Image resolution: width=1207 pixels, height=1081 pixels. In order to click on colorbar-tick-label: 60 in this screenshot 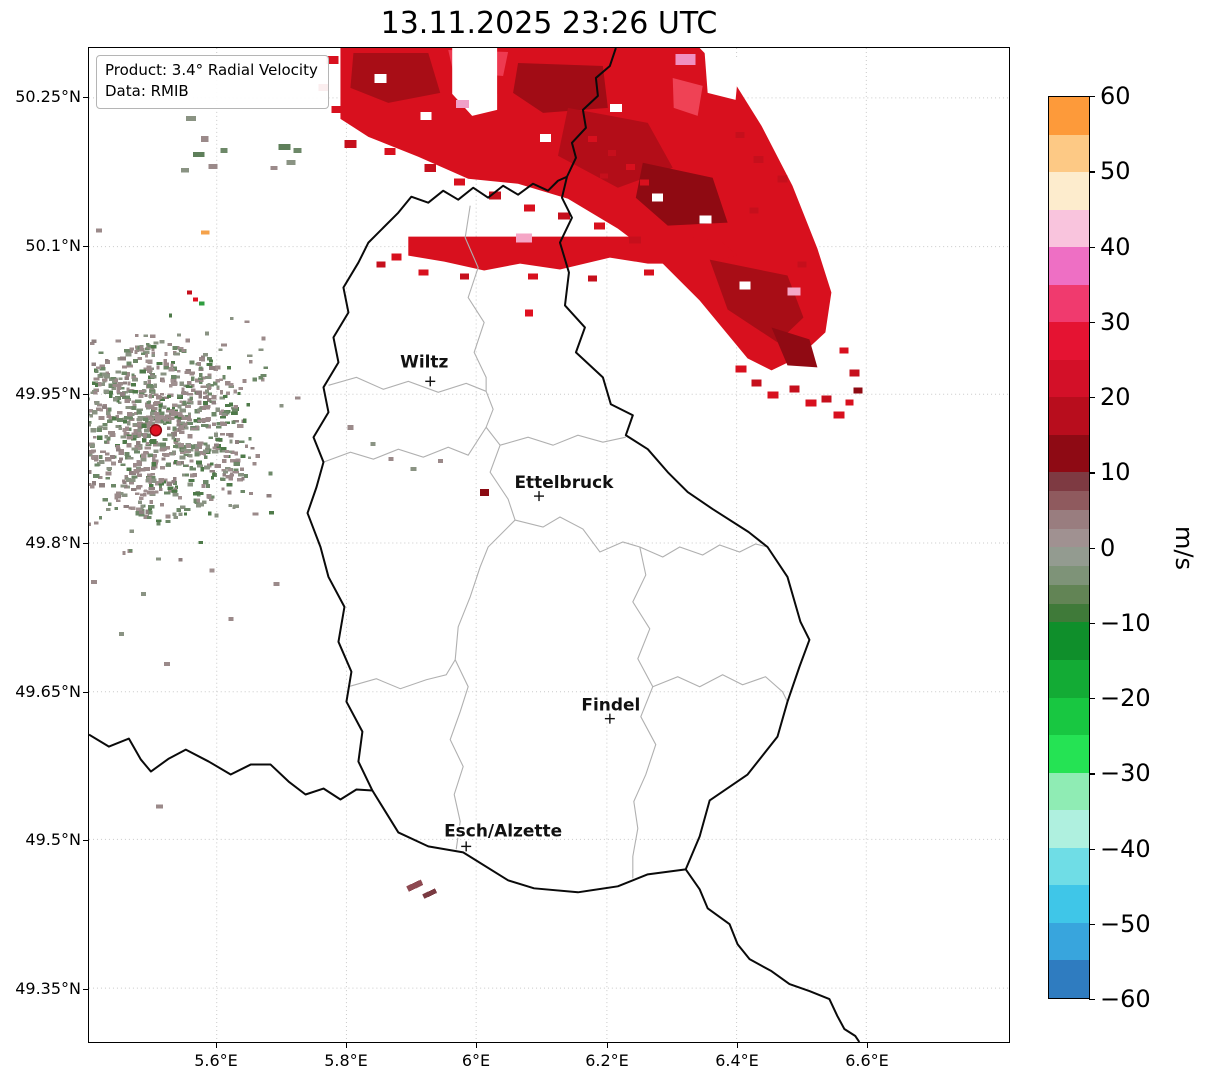, I will do `click(1115, 96)`.